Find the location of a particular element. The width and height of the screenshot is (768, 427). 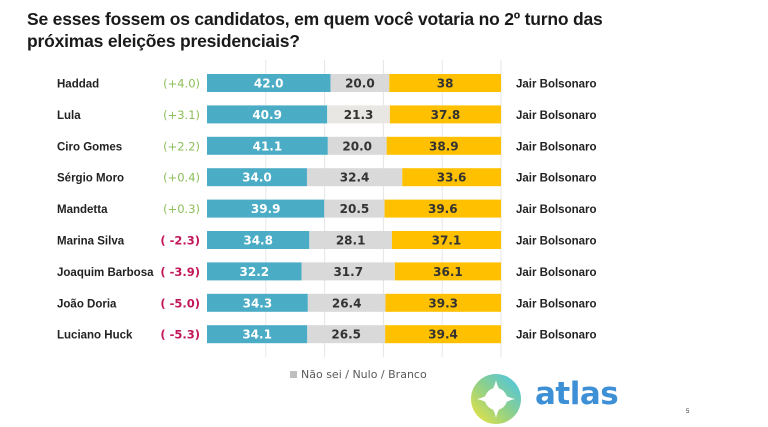

data-label: 39.3 is located at coordinates (443, 303).